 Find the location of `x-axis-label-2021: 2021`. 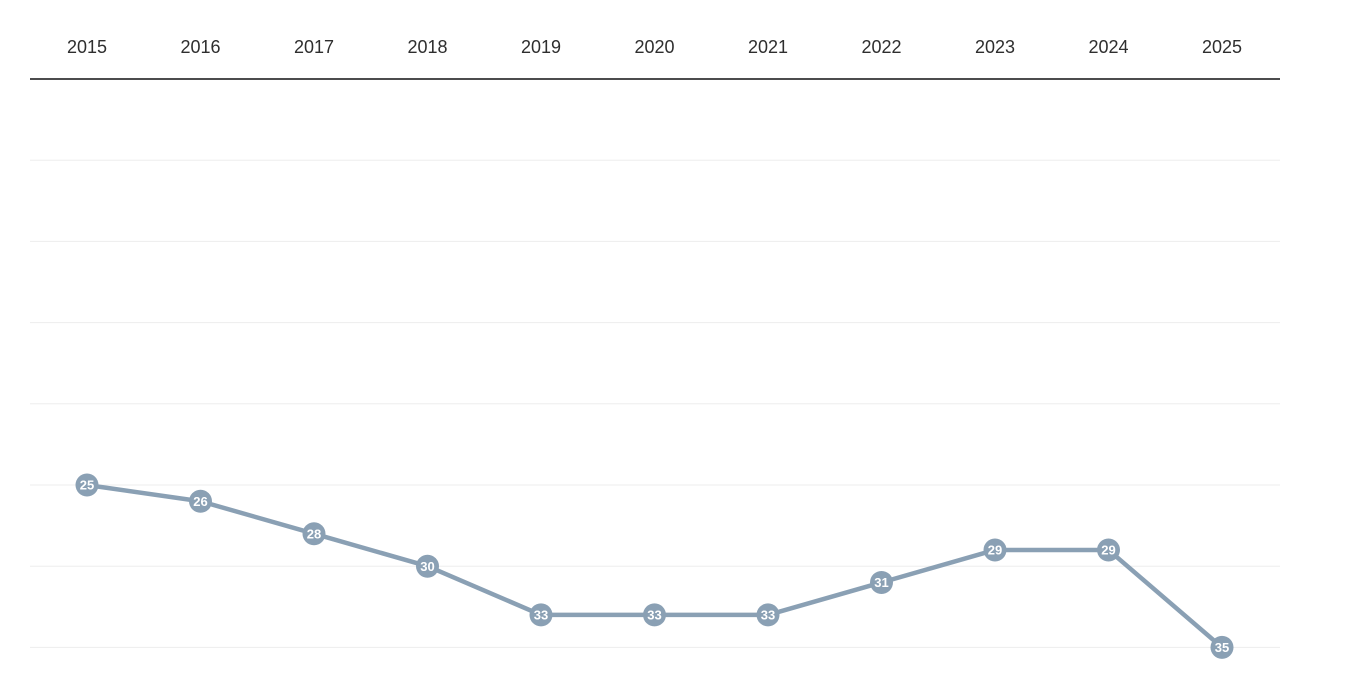

x-axis-label-2021: 2021 is located at coordinates (768, 47).